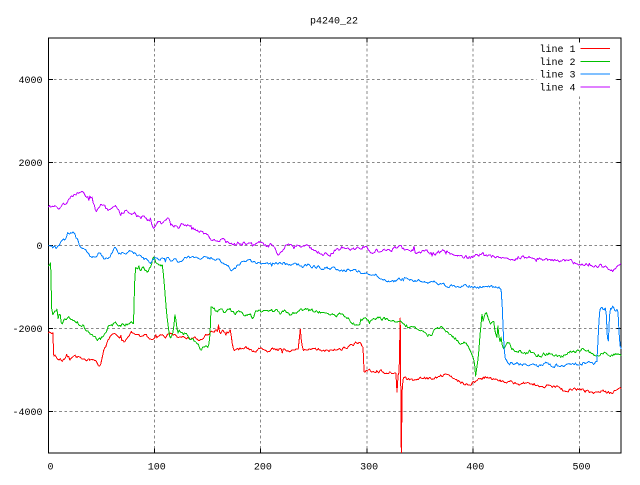 The height and width of the screenshot is (485, 640). I want to click on svg-text: 400, so click(475, 468).